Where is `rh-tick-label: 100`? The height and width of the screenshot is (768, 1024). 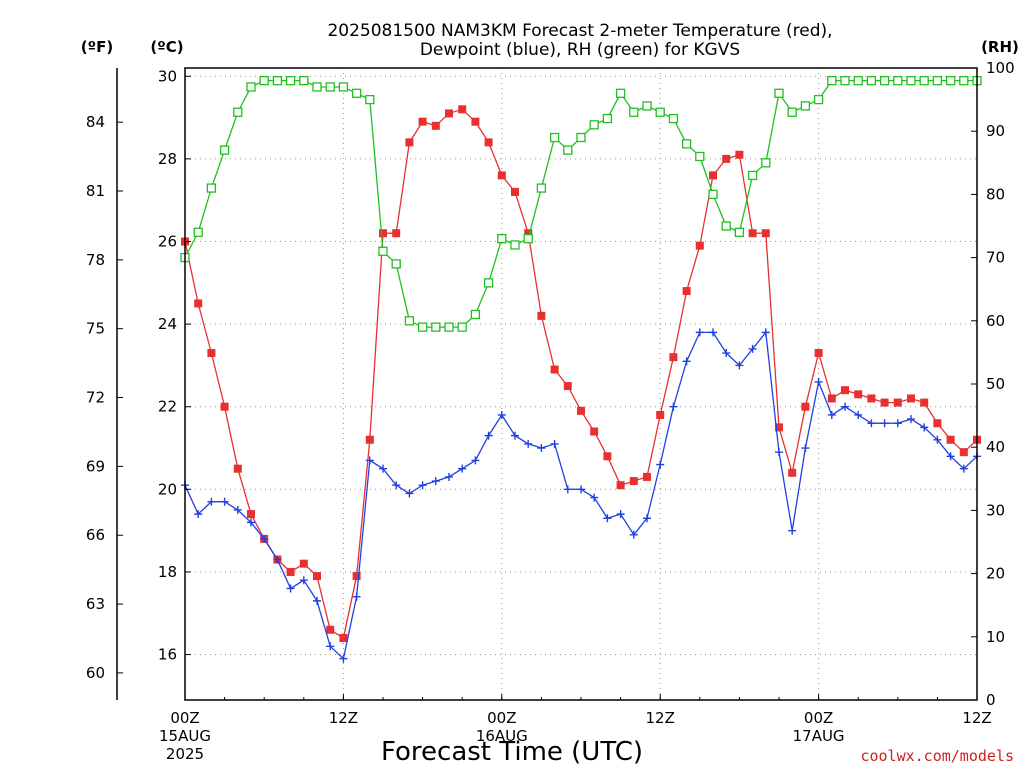 rh-tick-label: 100 is located at coordinates (1000, 68).